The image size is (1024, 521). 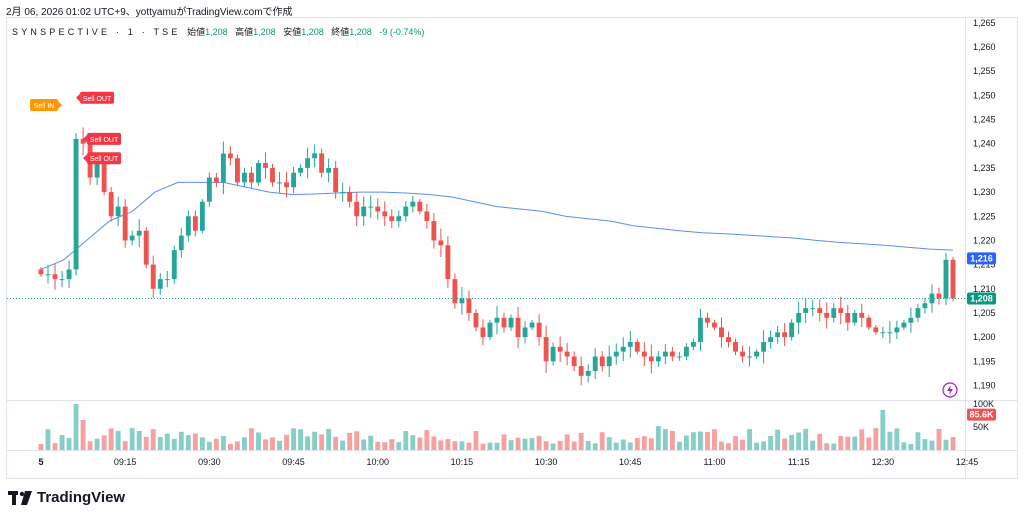 I want to click on volume-last-badge-bg, so click(x=981, y=414).